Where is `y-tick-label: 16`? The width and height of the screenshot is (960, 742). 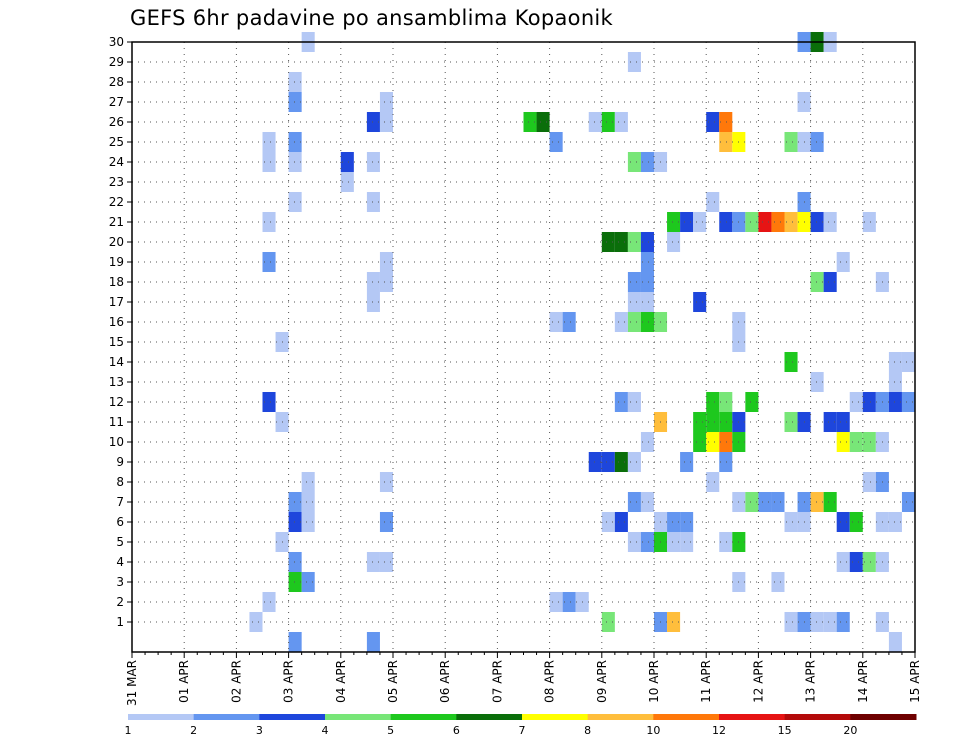
y-tick-label: 16 is located at coordinates (116, 322).